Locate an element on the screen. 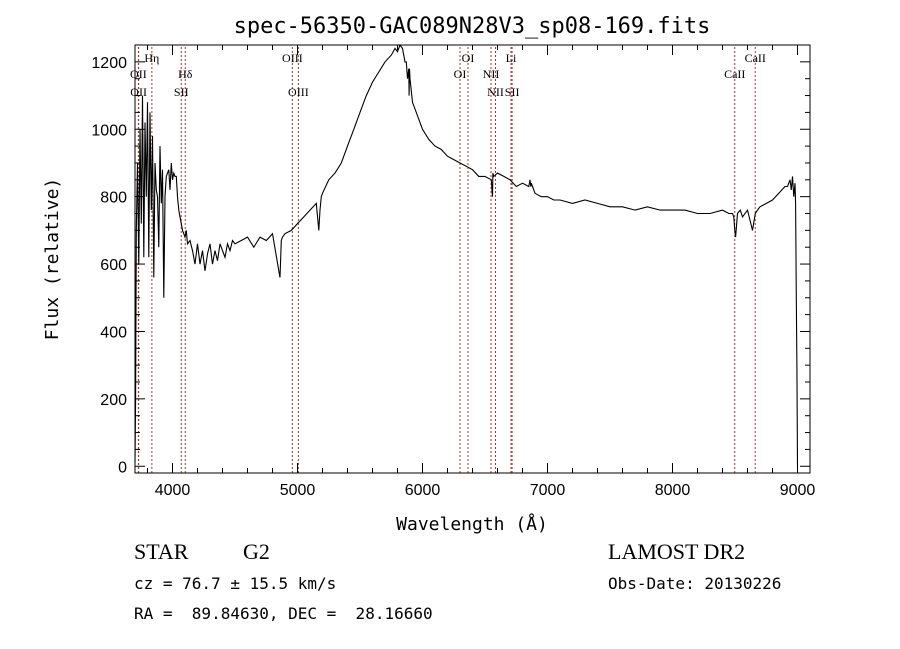 This screenshot has height=649, width=900. x-tick-label: 4000 is located at coordinates (173, 490).